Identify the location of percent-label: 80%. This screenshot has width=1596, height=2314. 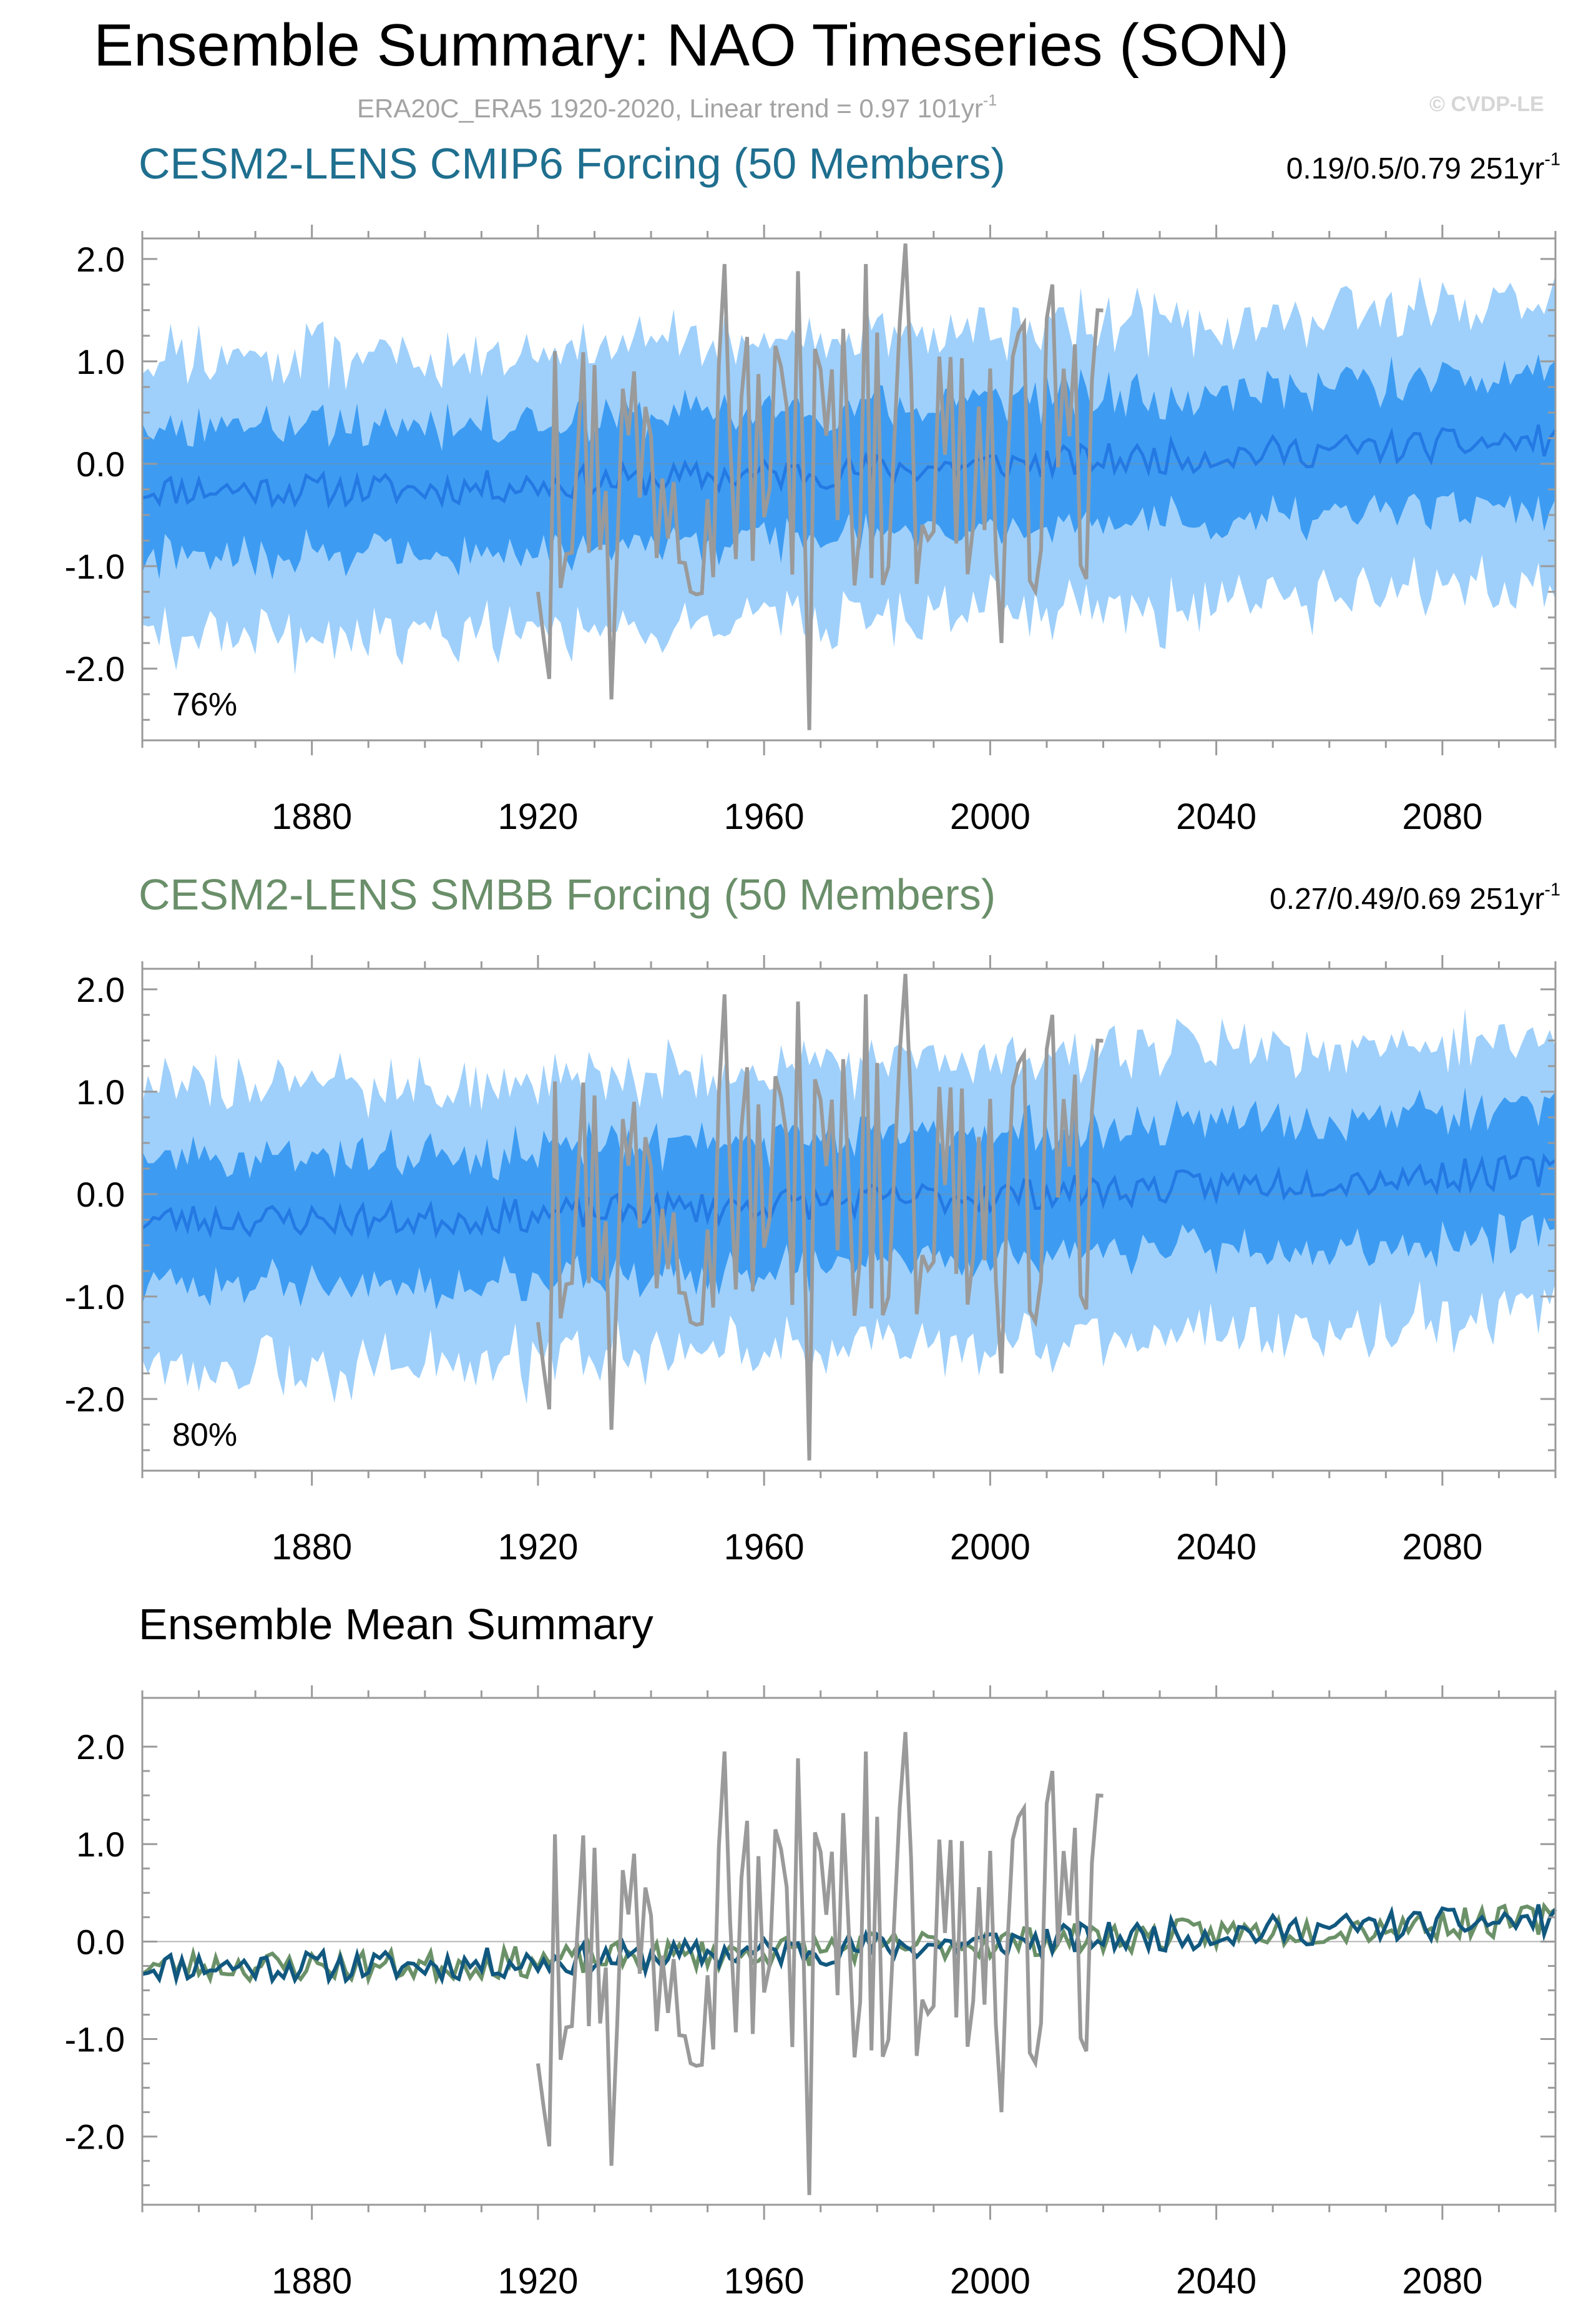
(205, 1435).